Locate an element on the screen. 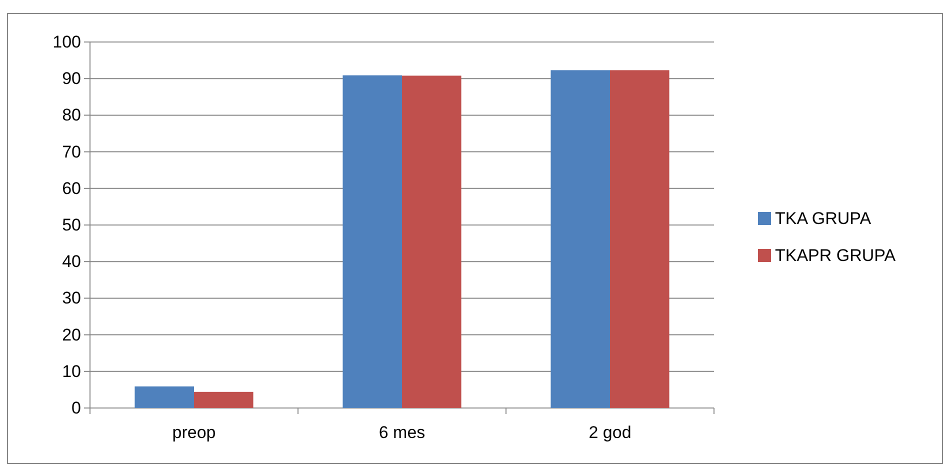 The image size is (947, 465). y-tick-label: 0 is located at coordinates (76, 408).